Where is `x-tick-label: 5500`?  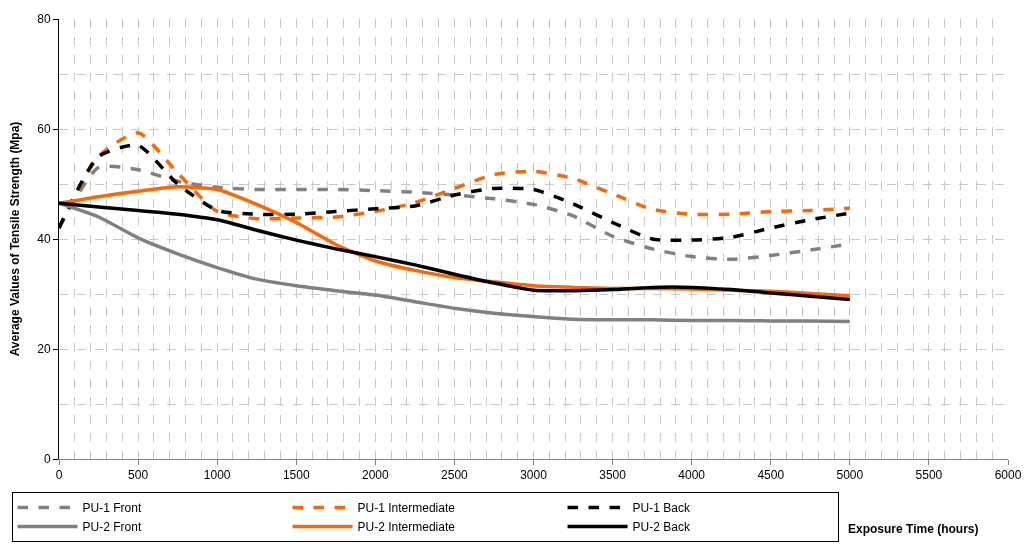
x-tick-label: 5500 is located at coordinates (929, 475).